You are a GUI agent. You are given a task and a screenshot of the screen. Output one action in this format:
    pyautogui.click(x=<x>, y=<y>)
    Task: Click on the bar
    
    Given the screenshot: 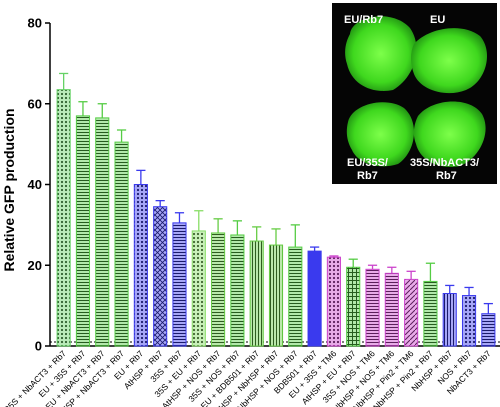 What is the action you would take?
    pyautogui.click(x=315, y=298)
    